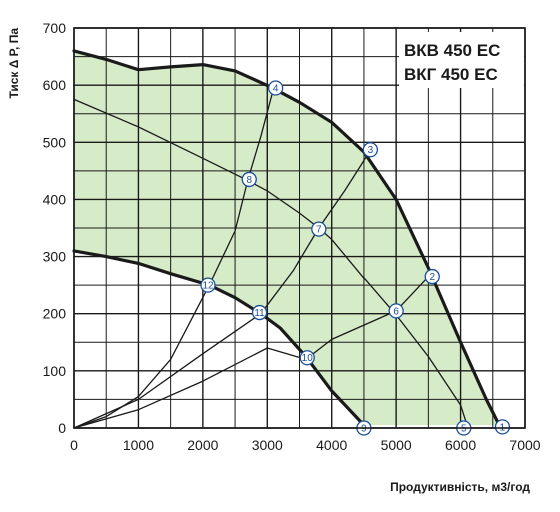  Describe the element at coordinates (138, 445) in the screenshot. I see `x-tick-label: 1000` at that location.